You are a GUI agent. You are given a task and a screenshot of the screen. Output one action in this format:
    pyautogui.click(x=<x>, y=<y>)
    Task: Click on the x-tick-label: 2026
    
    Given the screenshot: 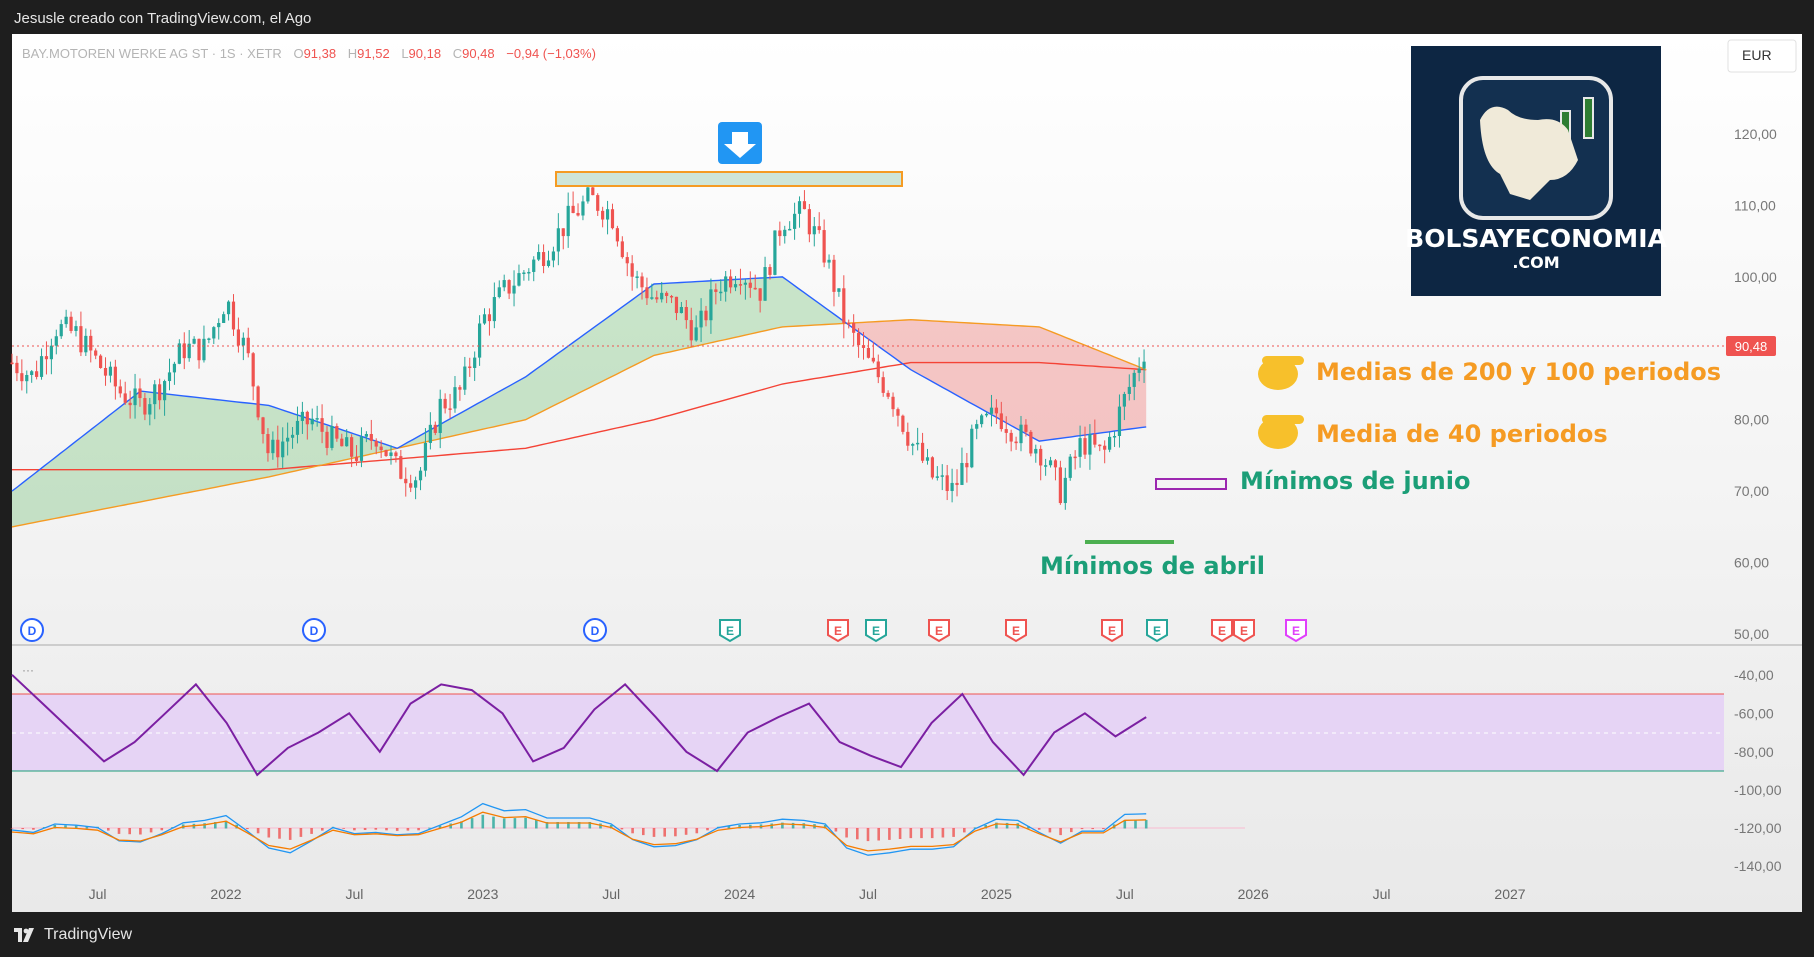 What is the action you would take?
    pyautogui.click(x=1253, y=894)
    